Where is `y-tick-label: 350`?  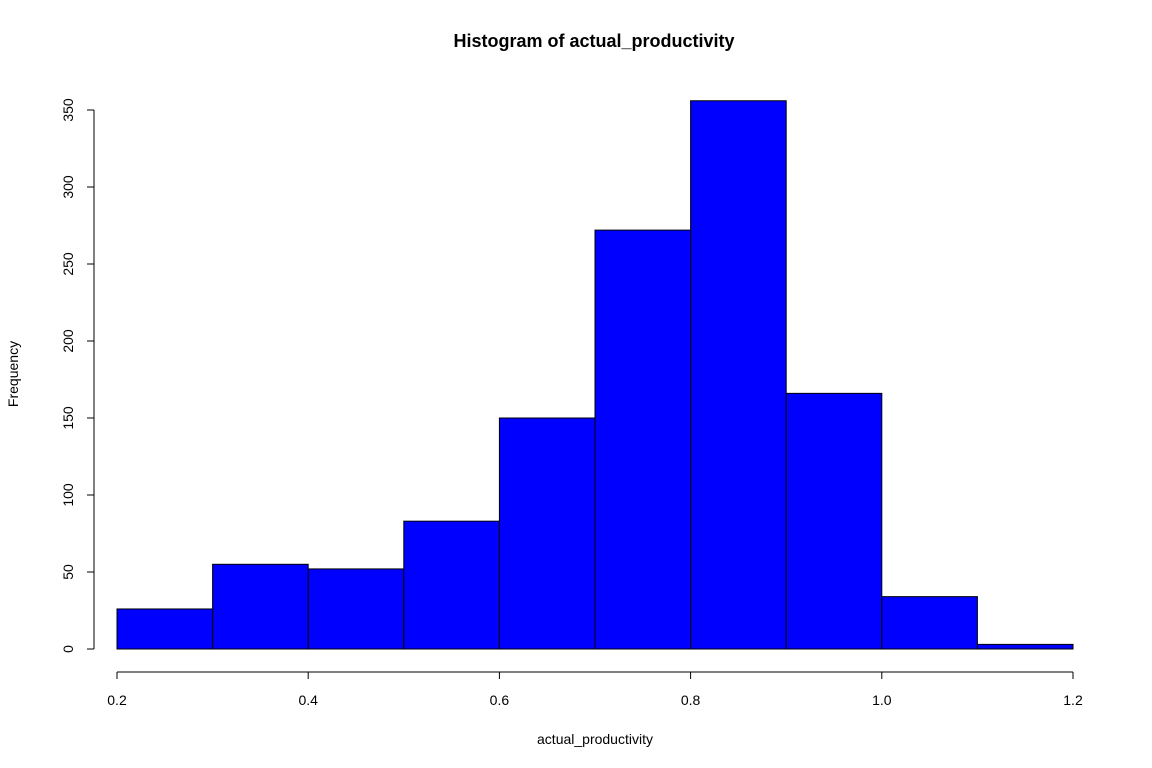
y-tick-label: 350 is located at coordinates (68, 110).